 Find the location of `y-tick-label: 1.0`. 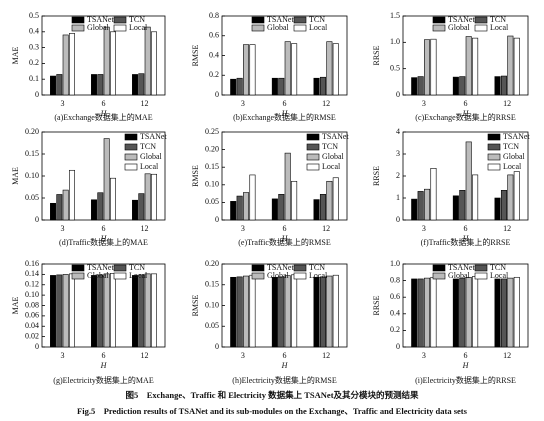

y-tick-label: 1.0 is located at coordinates (395, 263).